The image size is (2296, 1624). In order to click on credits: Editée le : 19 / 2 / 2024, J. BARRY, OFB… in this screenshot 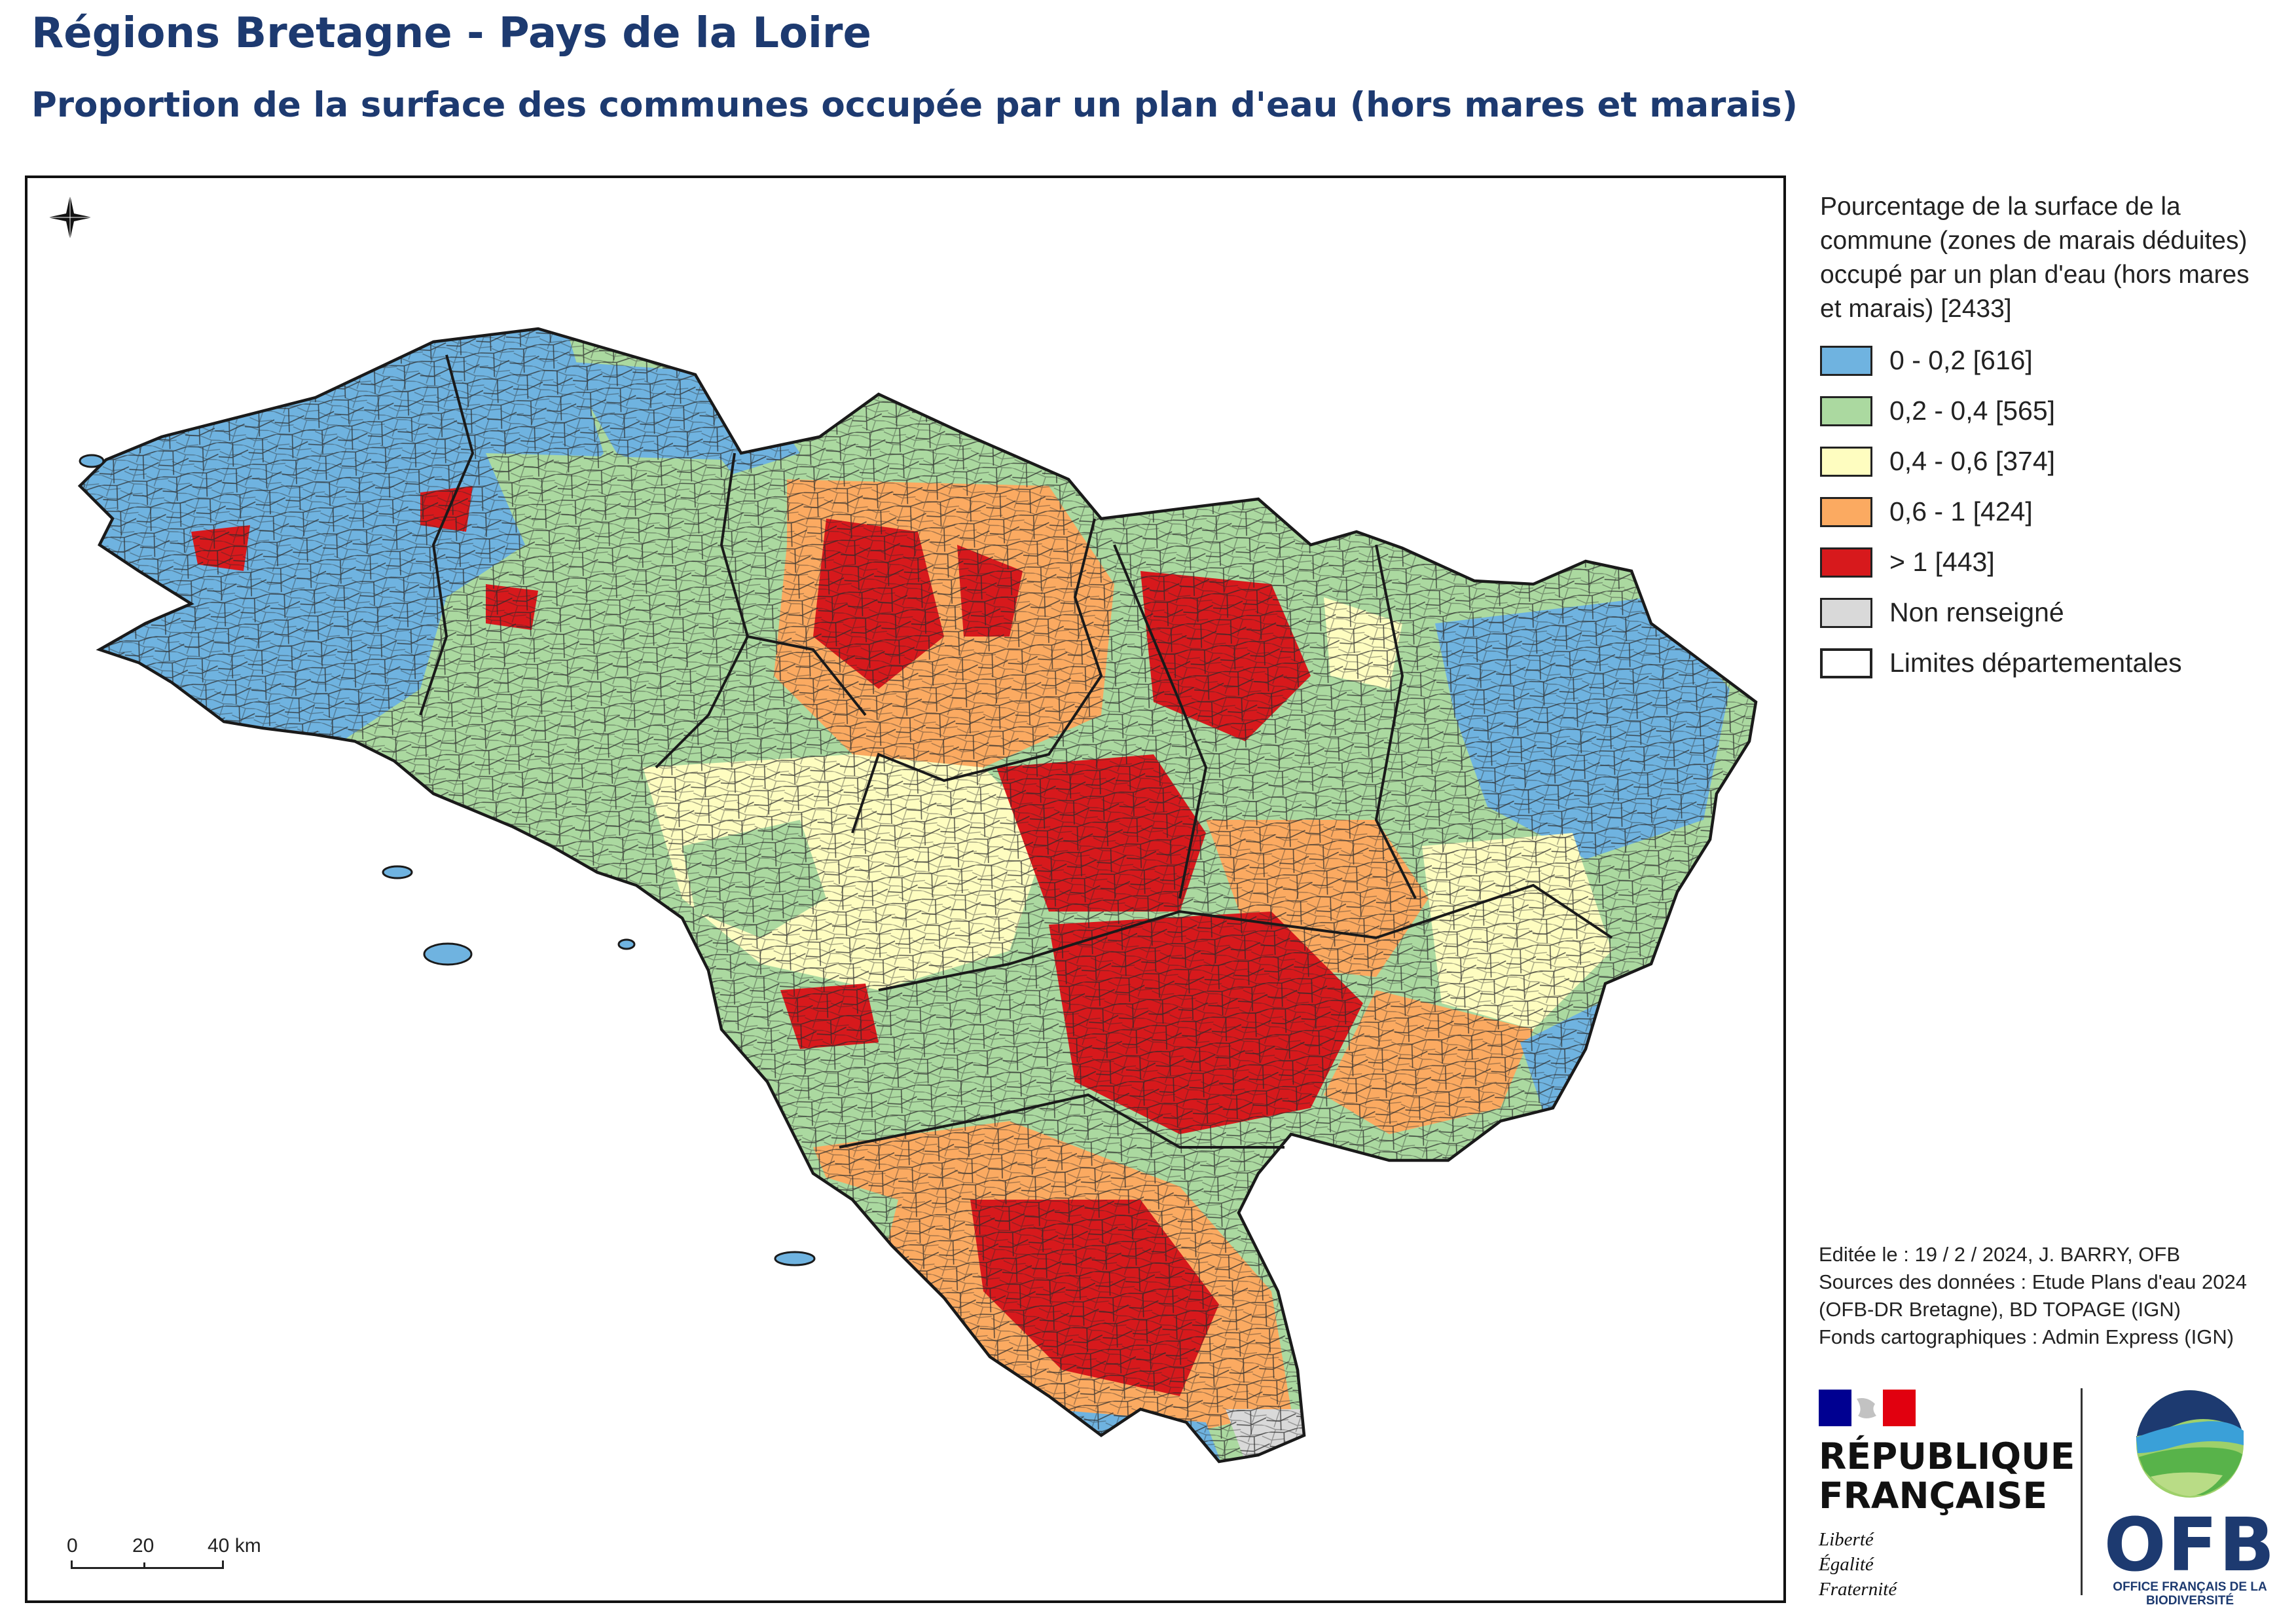, I will do `click(2048, 1296)`.